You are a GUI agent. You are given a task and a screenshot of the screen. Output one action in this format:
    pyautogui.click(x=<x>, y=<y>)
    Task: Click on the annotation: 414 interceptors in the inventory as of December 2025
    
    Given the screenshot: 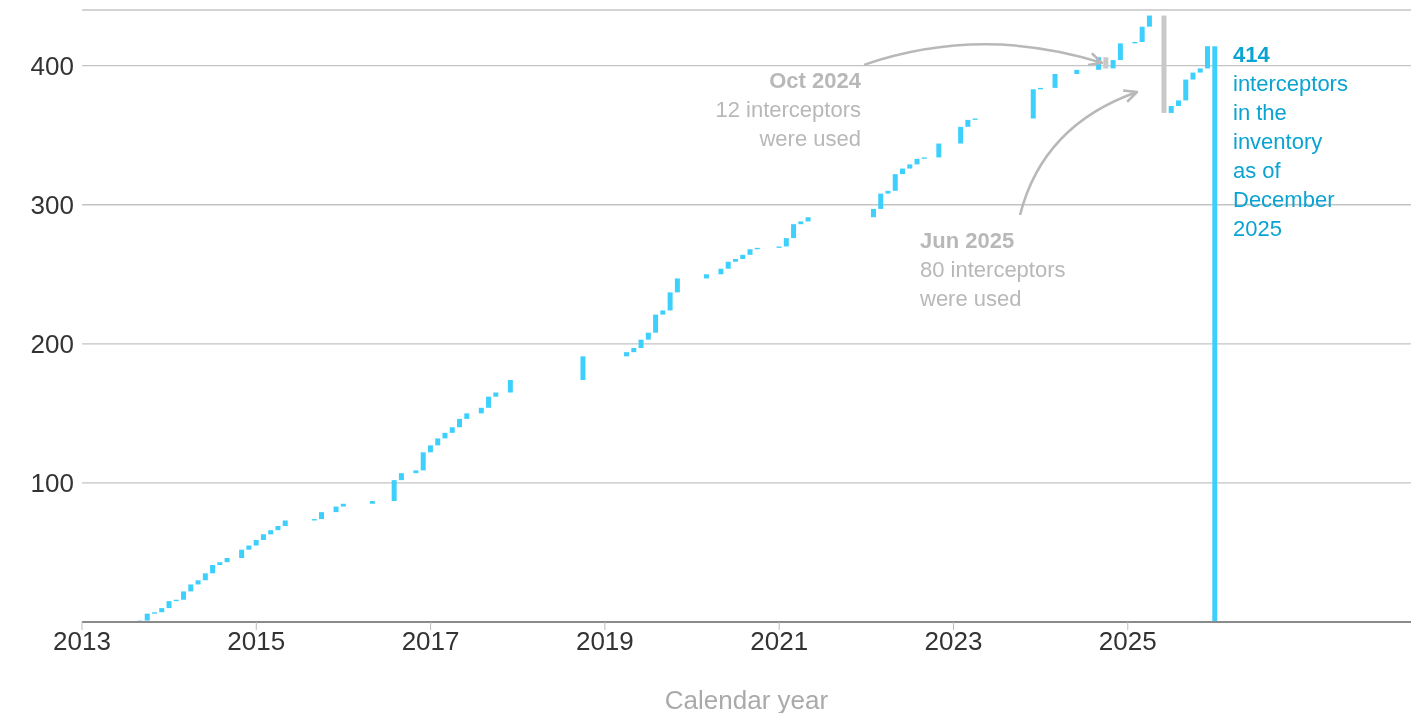 What is the action you would take?
    pyautogui.click(x=1290, y=141)
    